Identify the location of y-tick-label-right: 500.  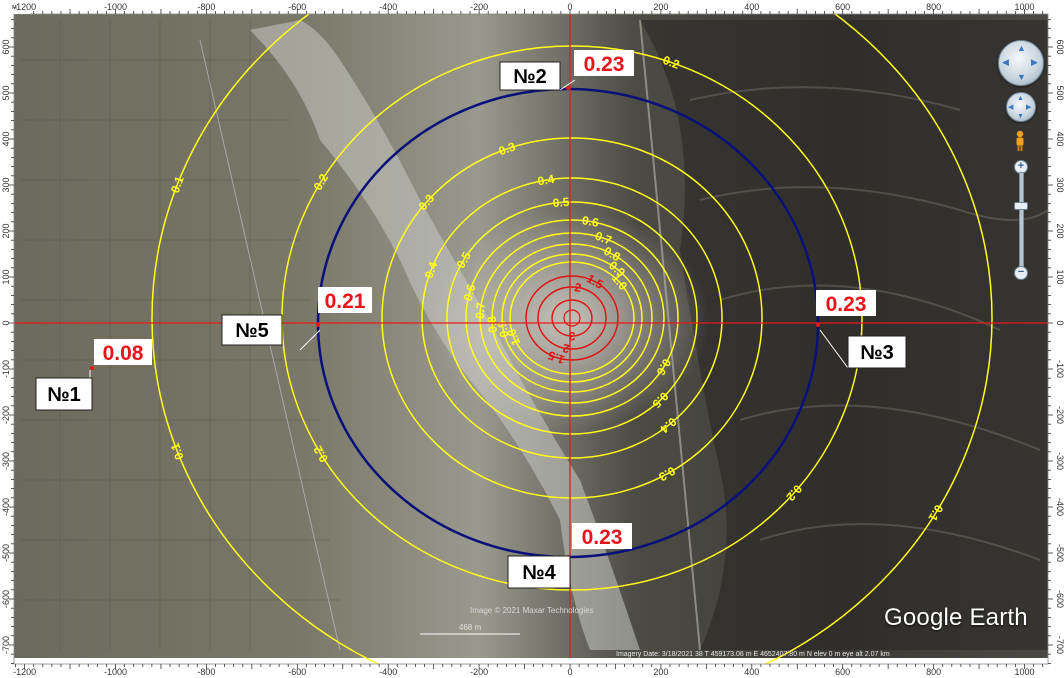
(1059, 92).